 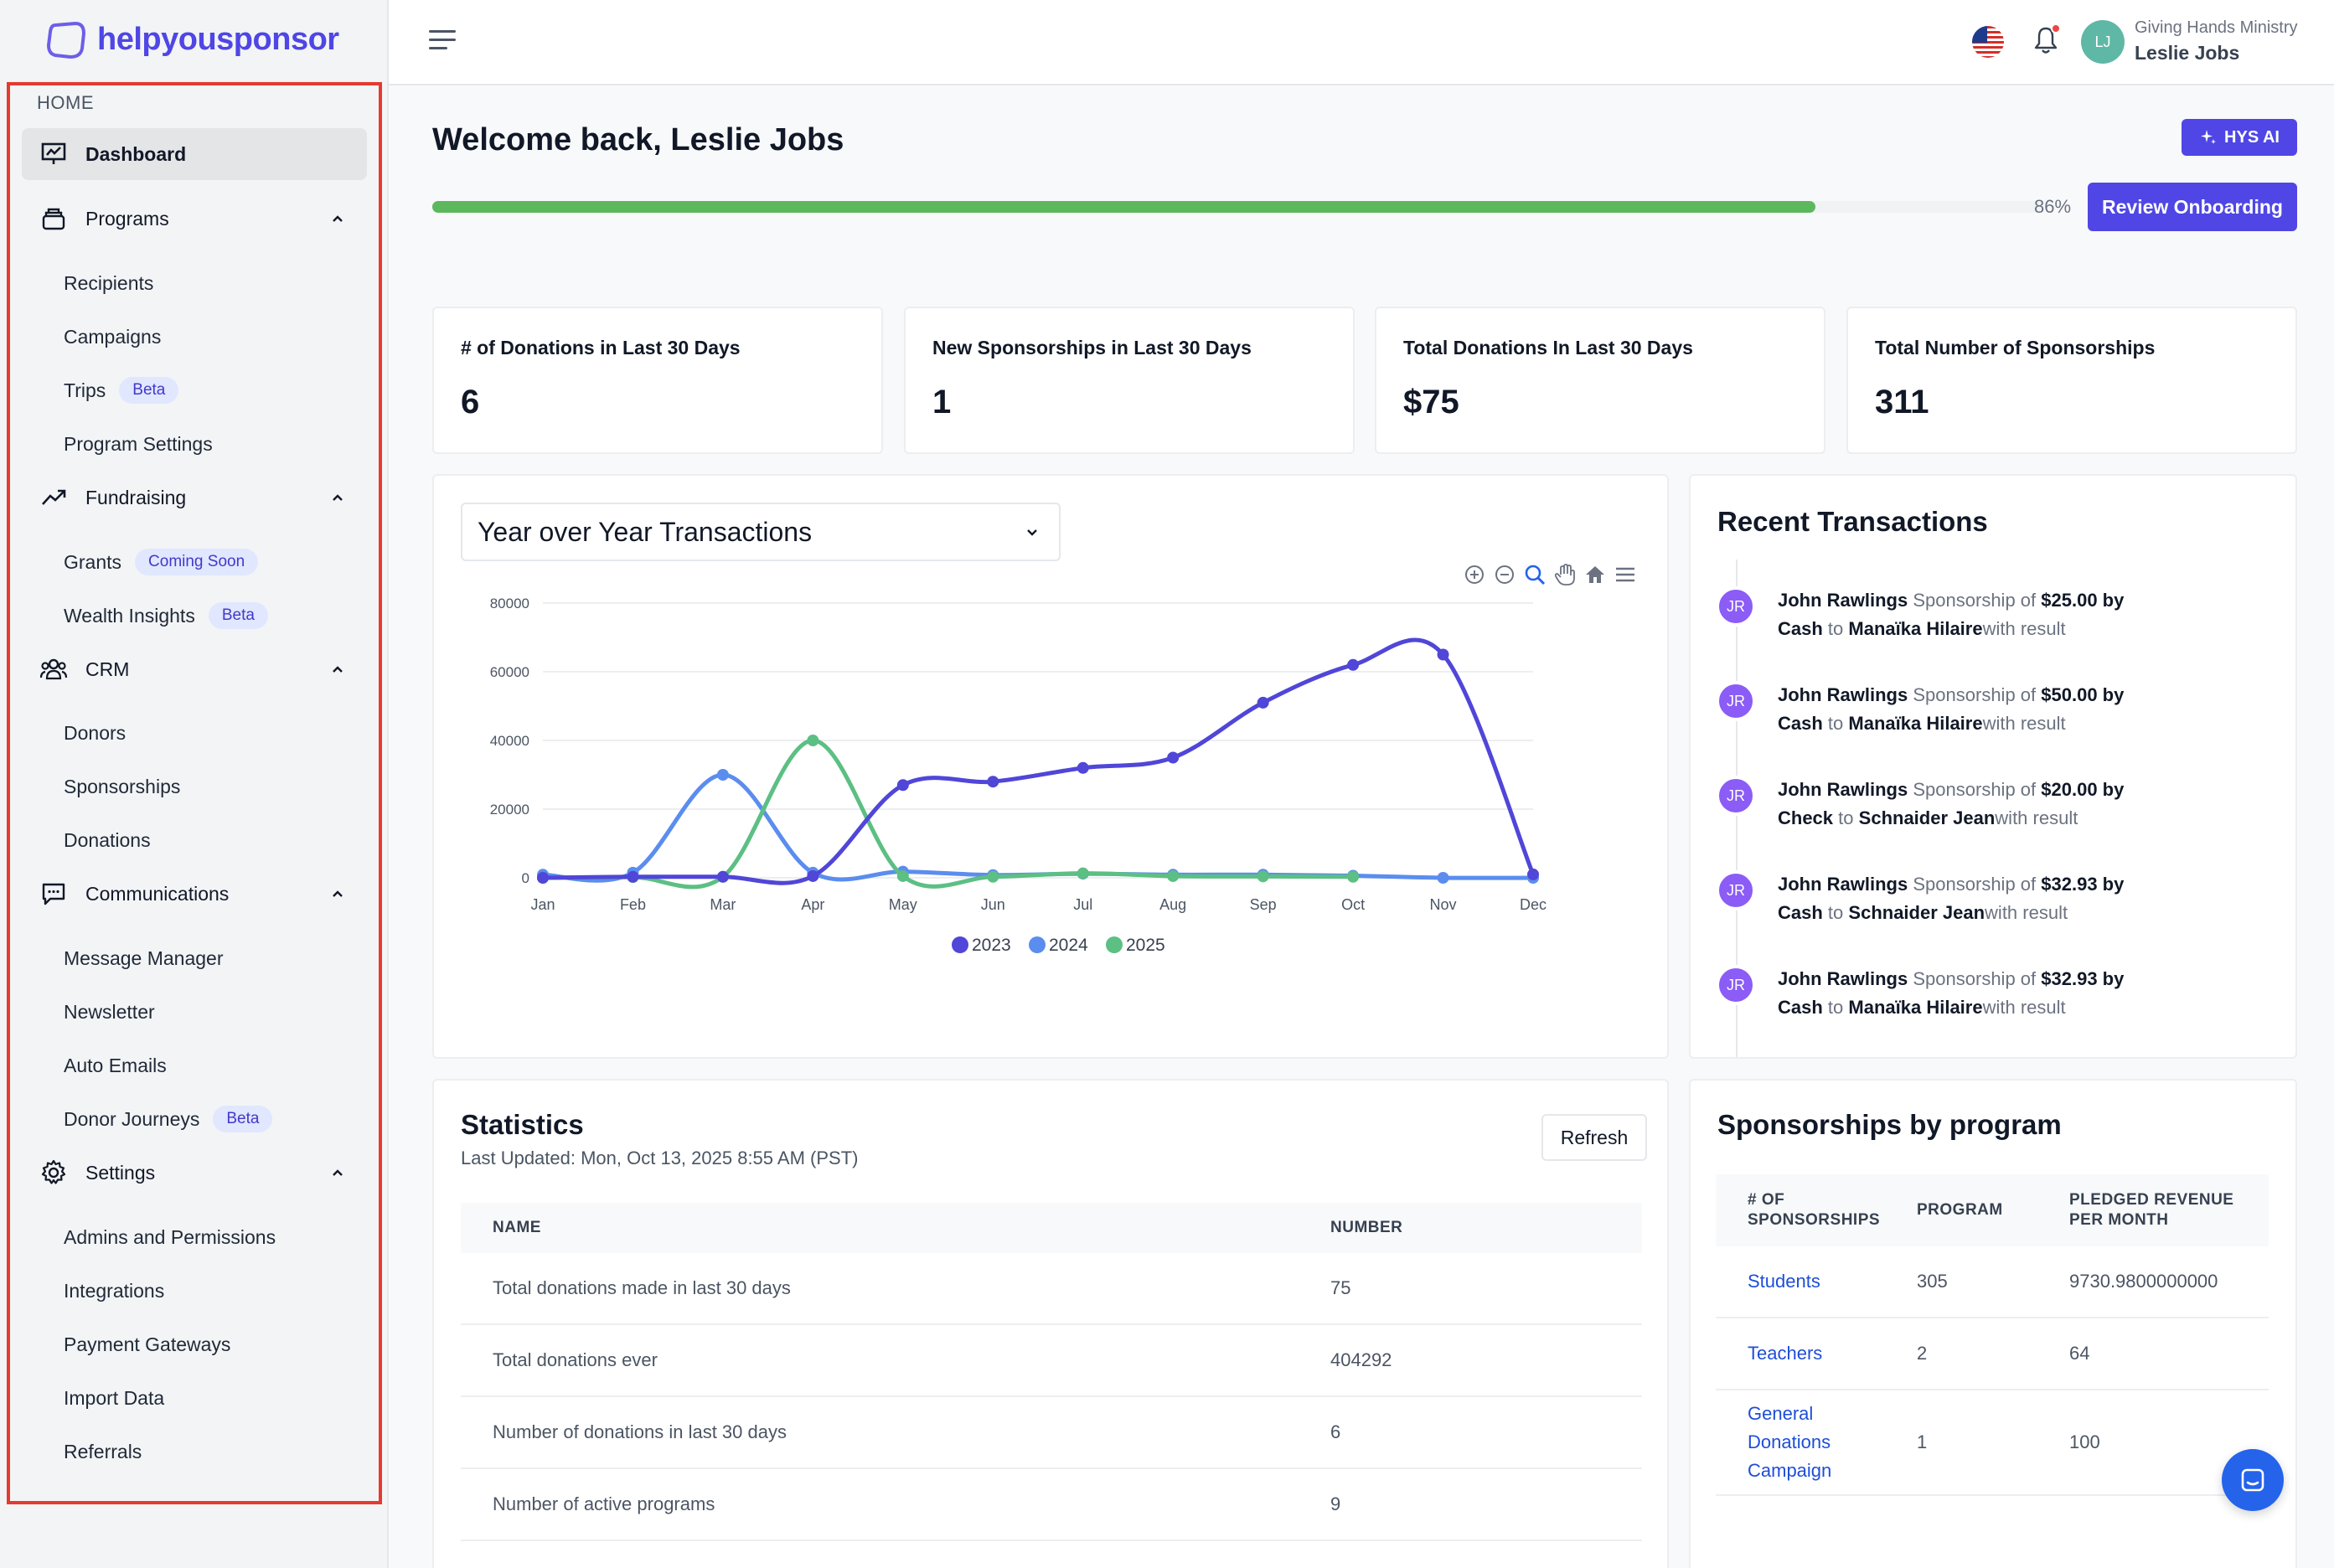 What do you see at coordinates (1975, 694) in the screenshot?
I see `transaction-type: Sponsorship of` at bounding box center [1975, 694].